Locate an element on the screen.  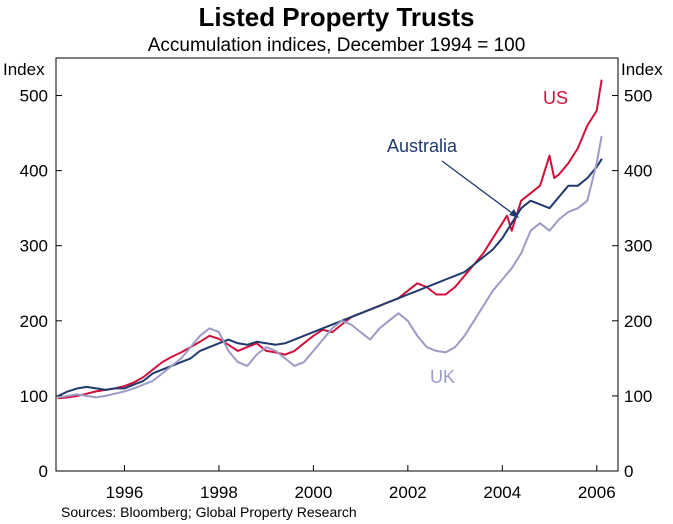
y-axis-label-left: Index is located at coordinates (24, 69).